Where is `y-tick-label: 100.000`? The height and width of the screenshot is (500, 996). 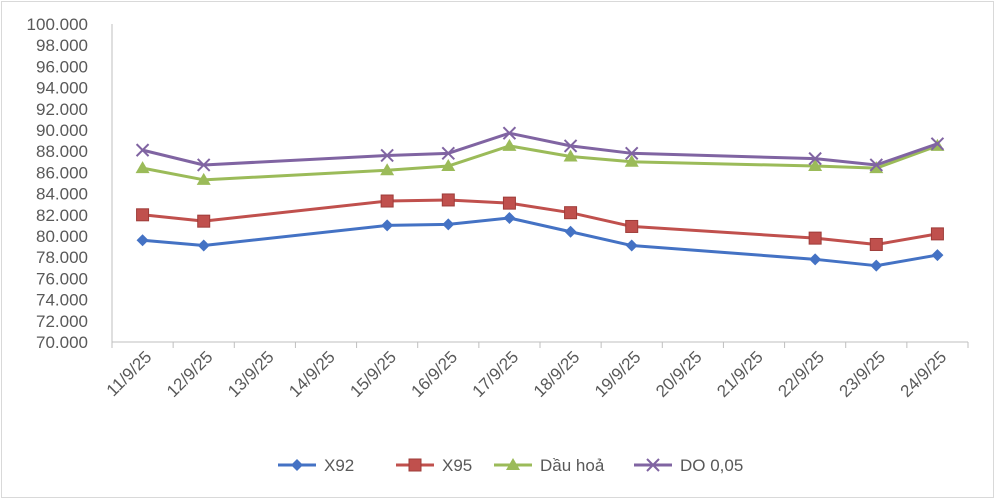 y-tick-label: 100.000 is located at coordinates (57, 24).